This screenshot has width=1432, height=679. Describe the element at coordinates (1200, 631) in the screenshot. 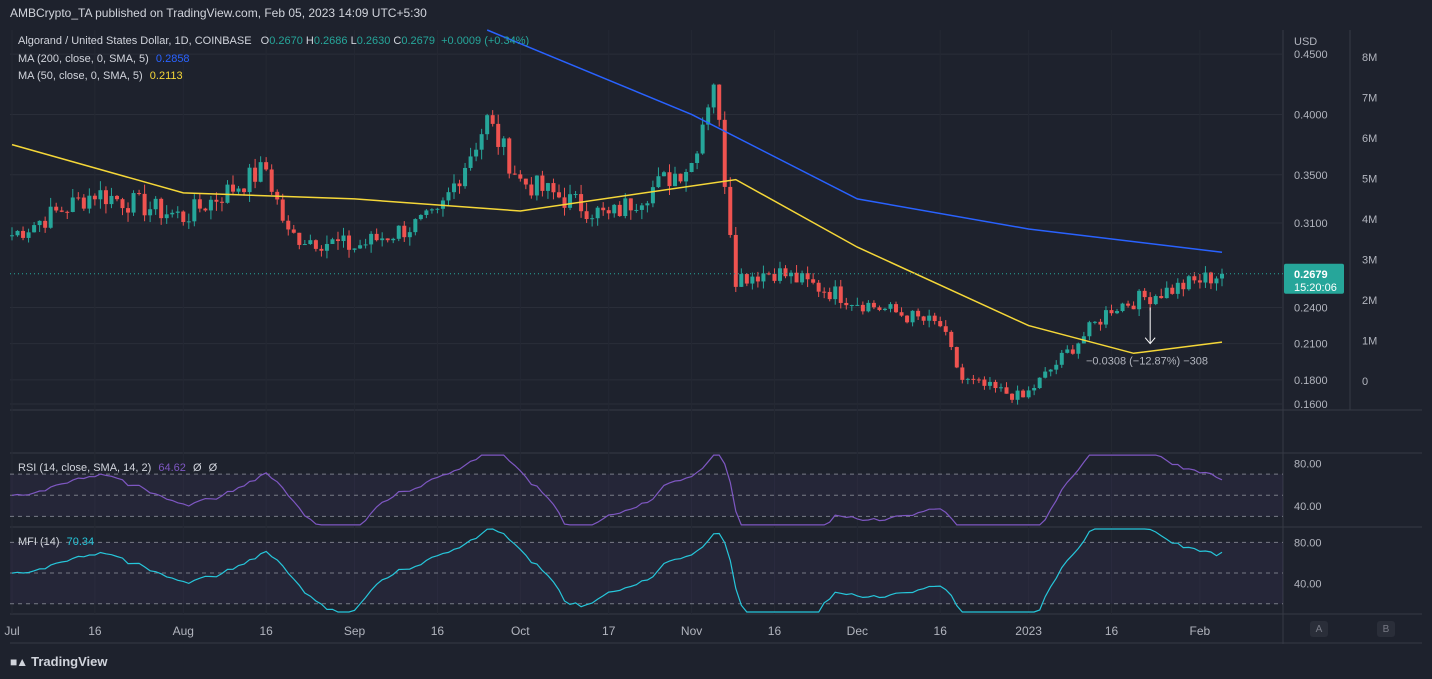

I see `time-tick-label: Feb` at that location.